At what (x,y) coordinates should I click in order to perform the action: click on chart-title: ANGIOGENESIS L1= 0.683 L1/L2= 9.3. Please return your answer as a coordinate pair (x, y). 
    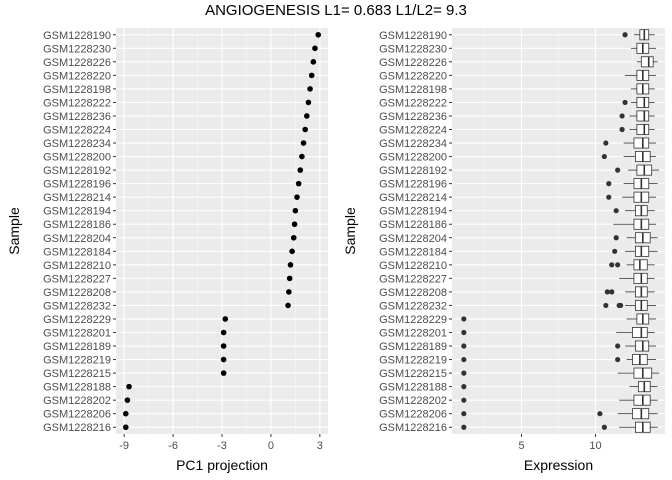
    Looking at the image, I should click on (336, 10).